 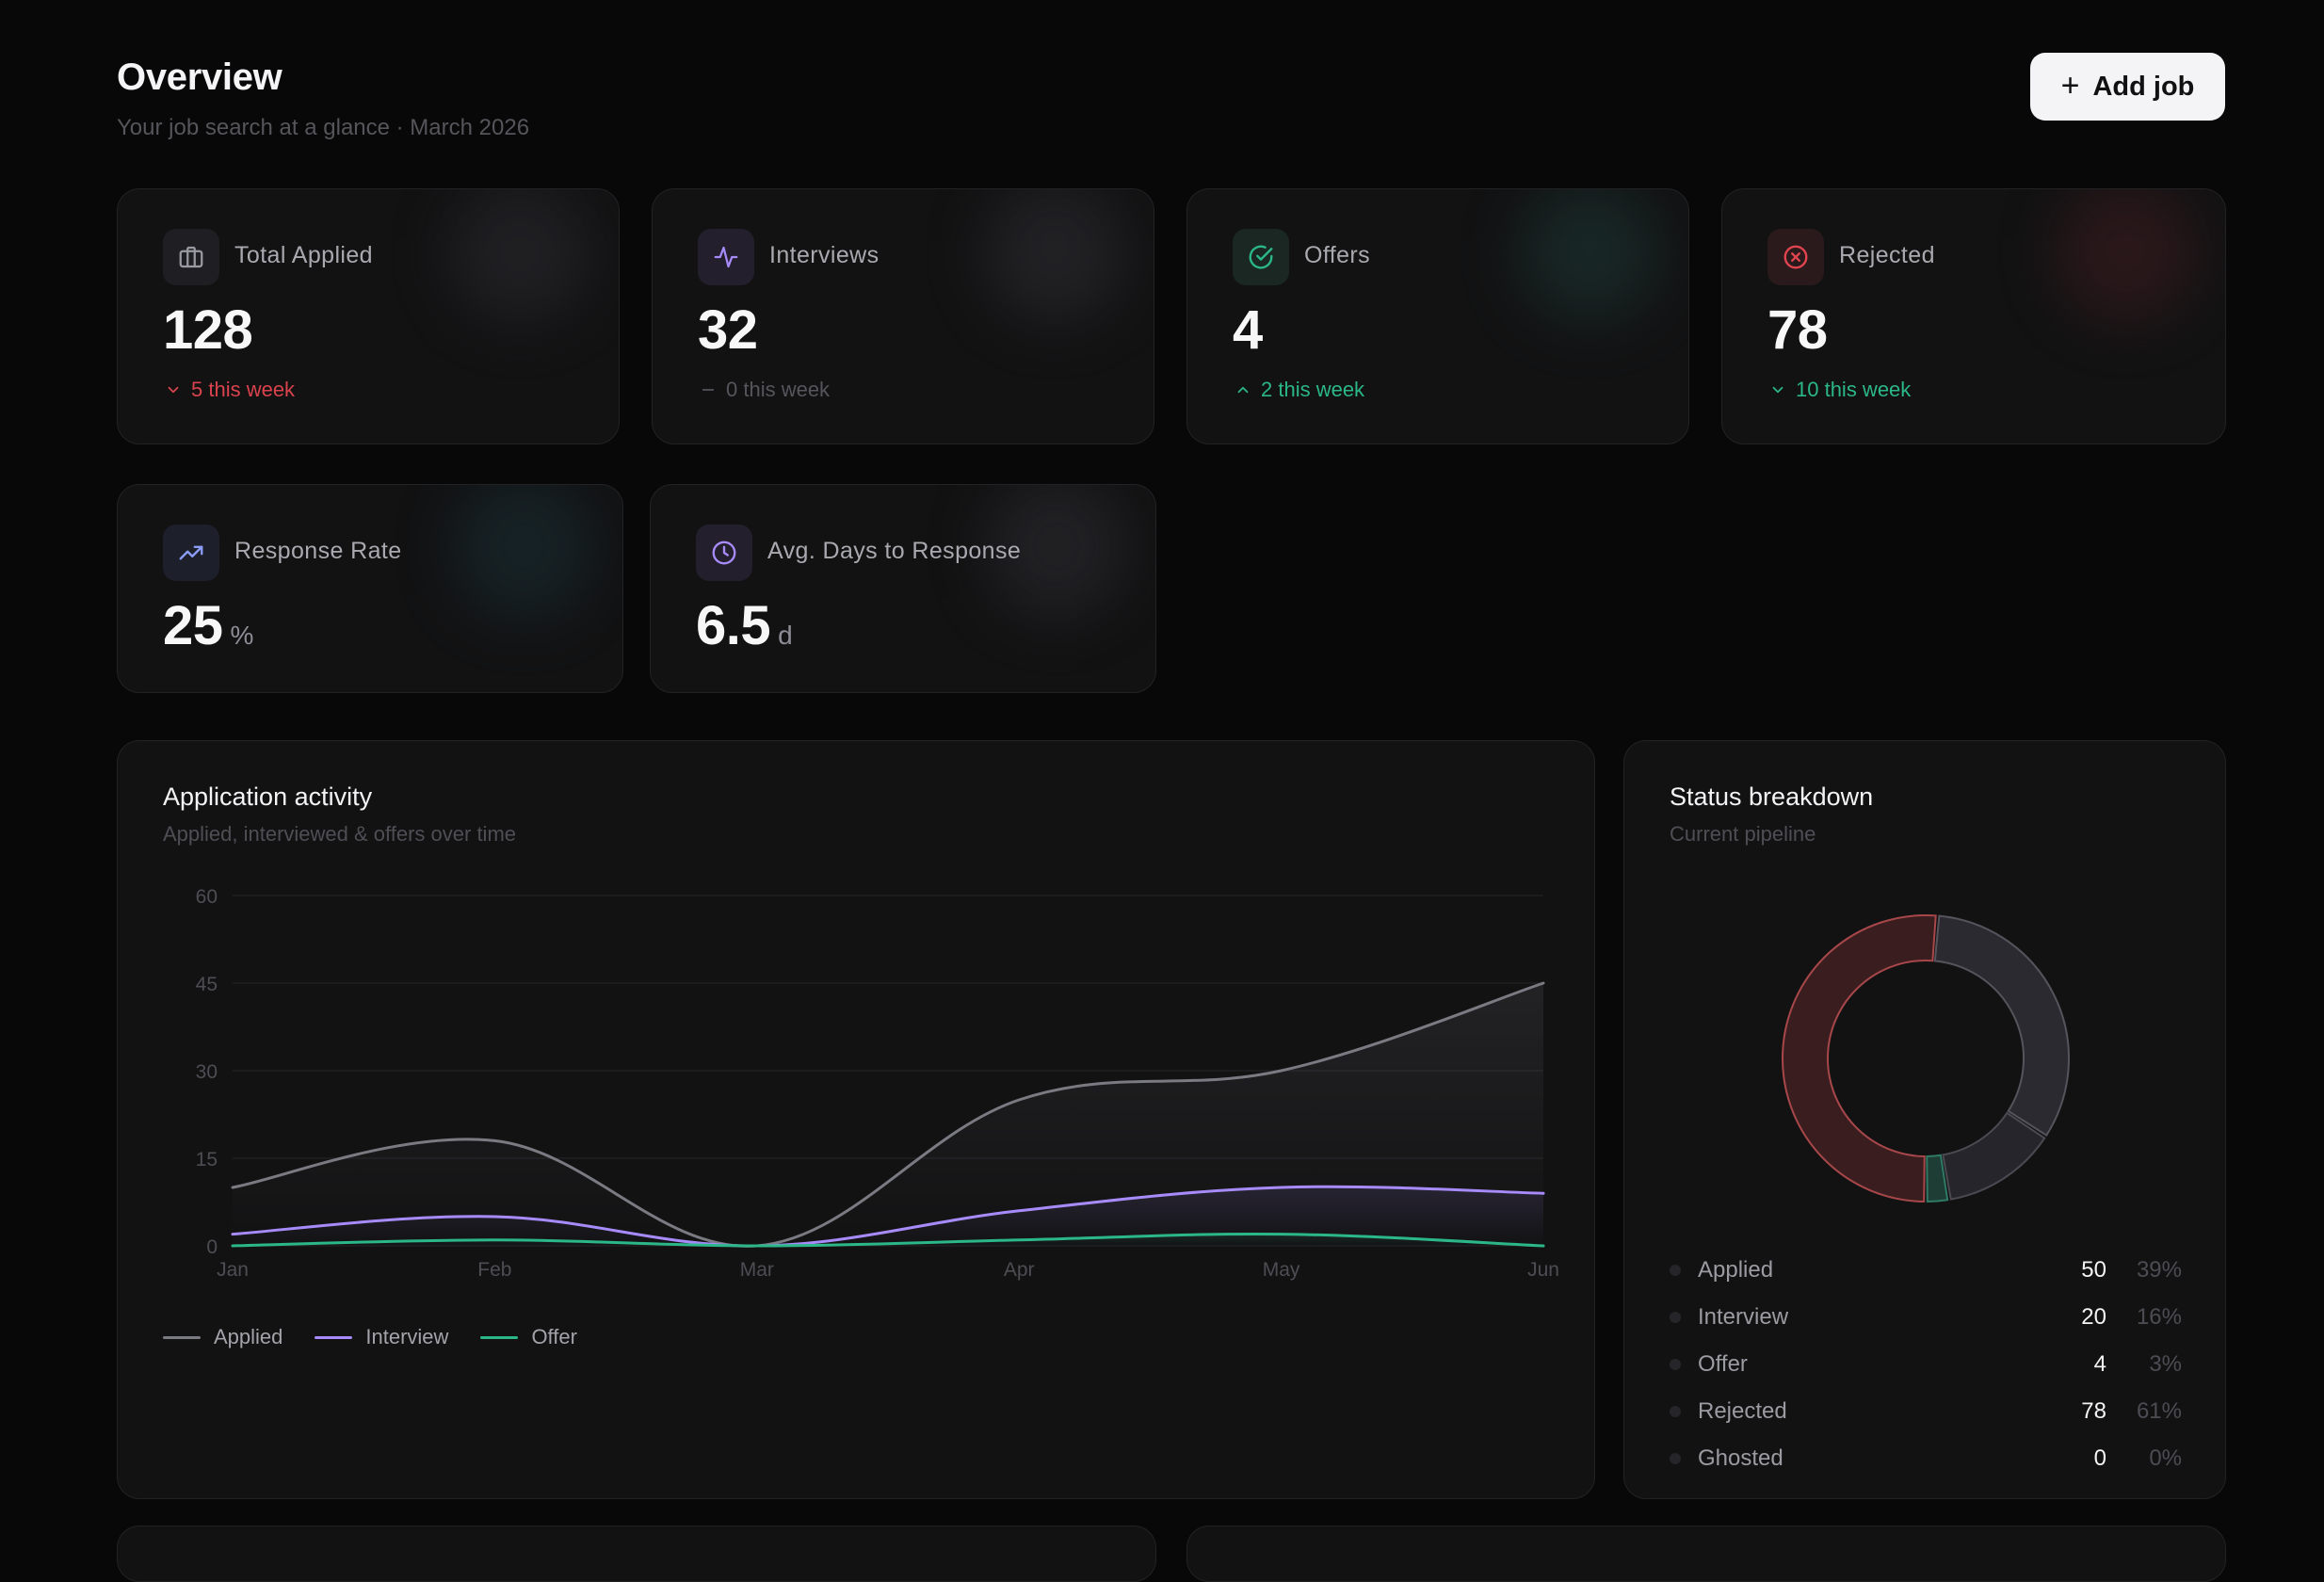 I want to click on series-area-applied, so click(x=888, y=1115).